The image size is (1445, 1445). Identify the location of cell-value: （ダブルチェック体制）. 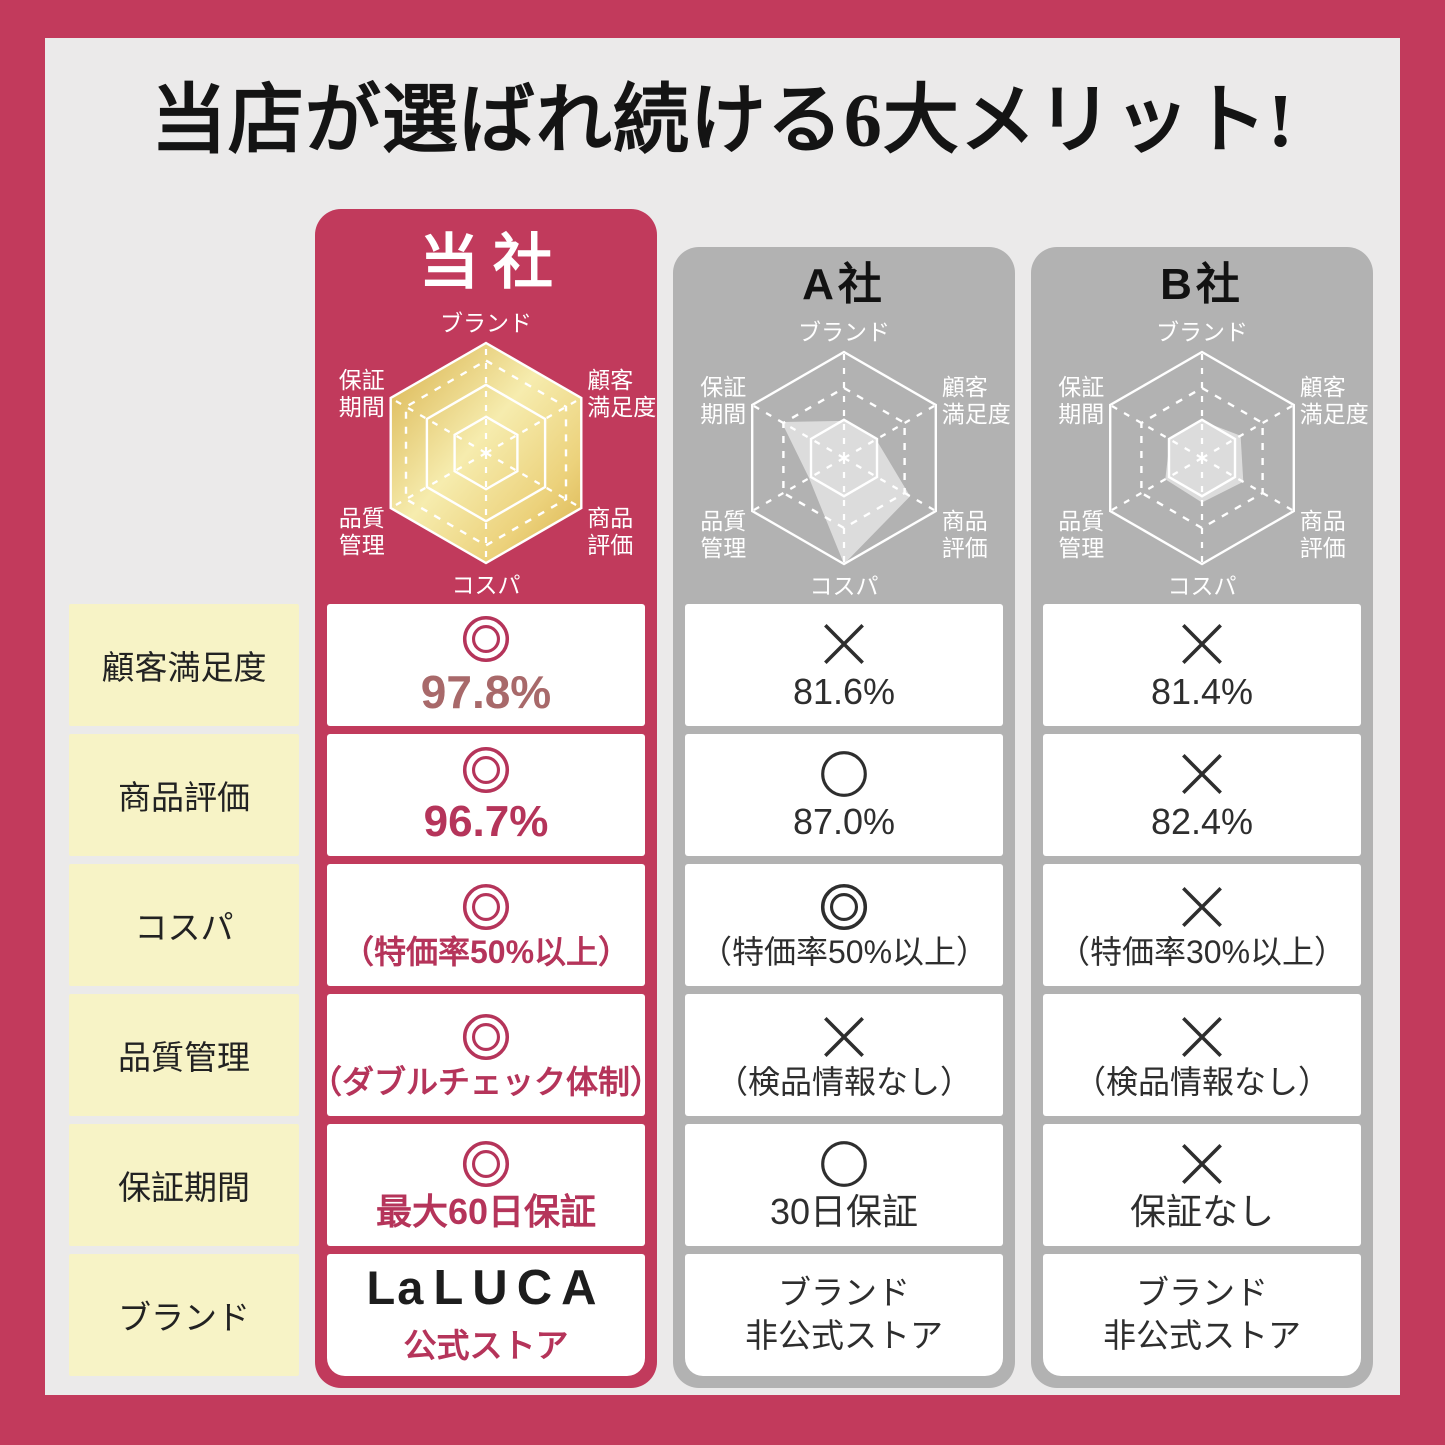
(486, 1081).